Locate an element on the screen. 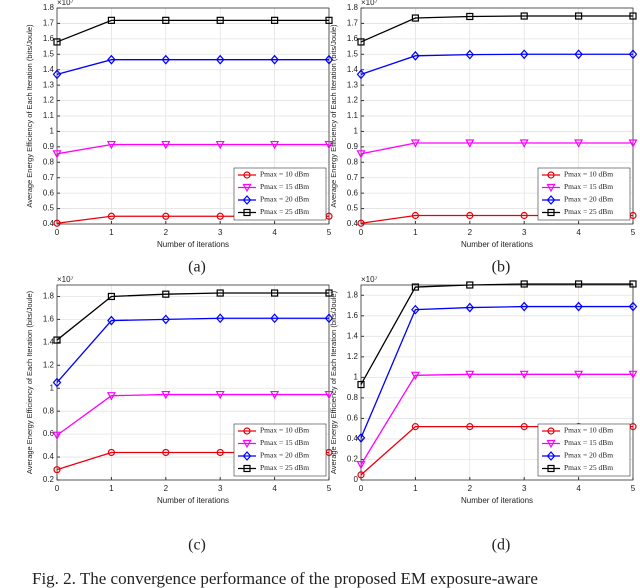 The width and height of the screenshot is (640, 588). y-tick-label: 1.7 is located at coordinates (49, 23).